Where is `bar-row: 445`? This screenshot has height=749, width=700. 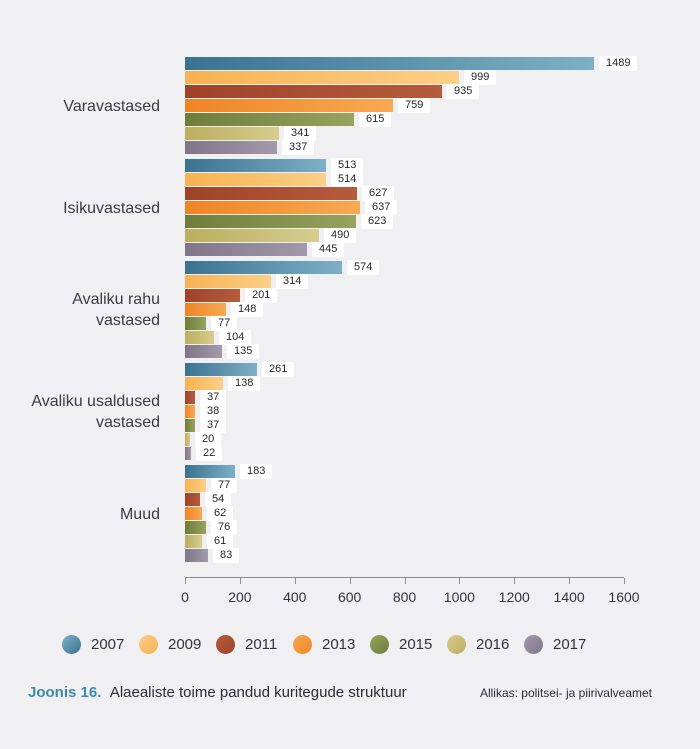
bar-row: 445 is located at coordinates (442, 249).